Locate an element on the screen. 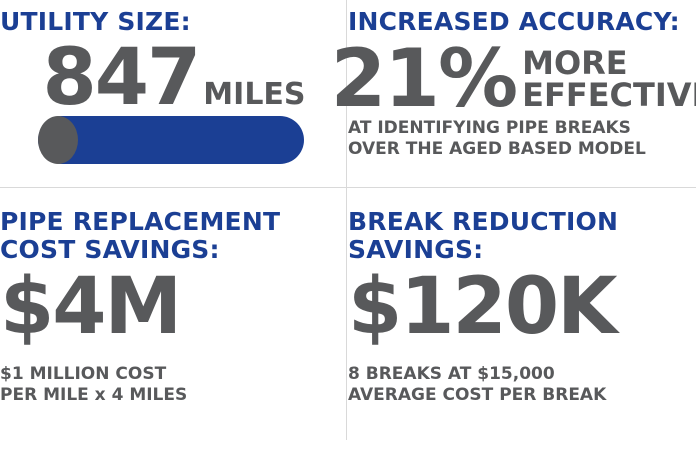 The height and width of the screenshot is (450, 696). break-reduction-heading-line1: BREAK REDUCTION is located at coordinates (483, 221).